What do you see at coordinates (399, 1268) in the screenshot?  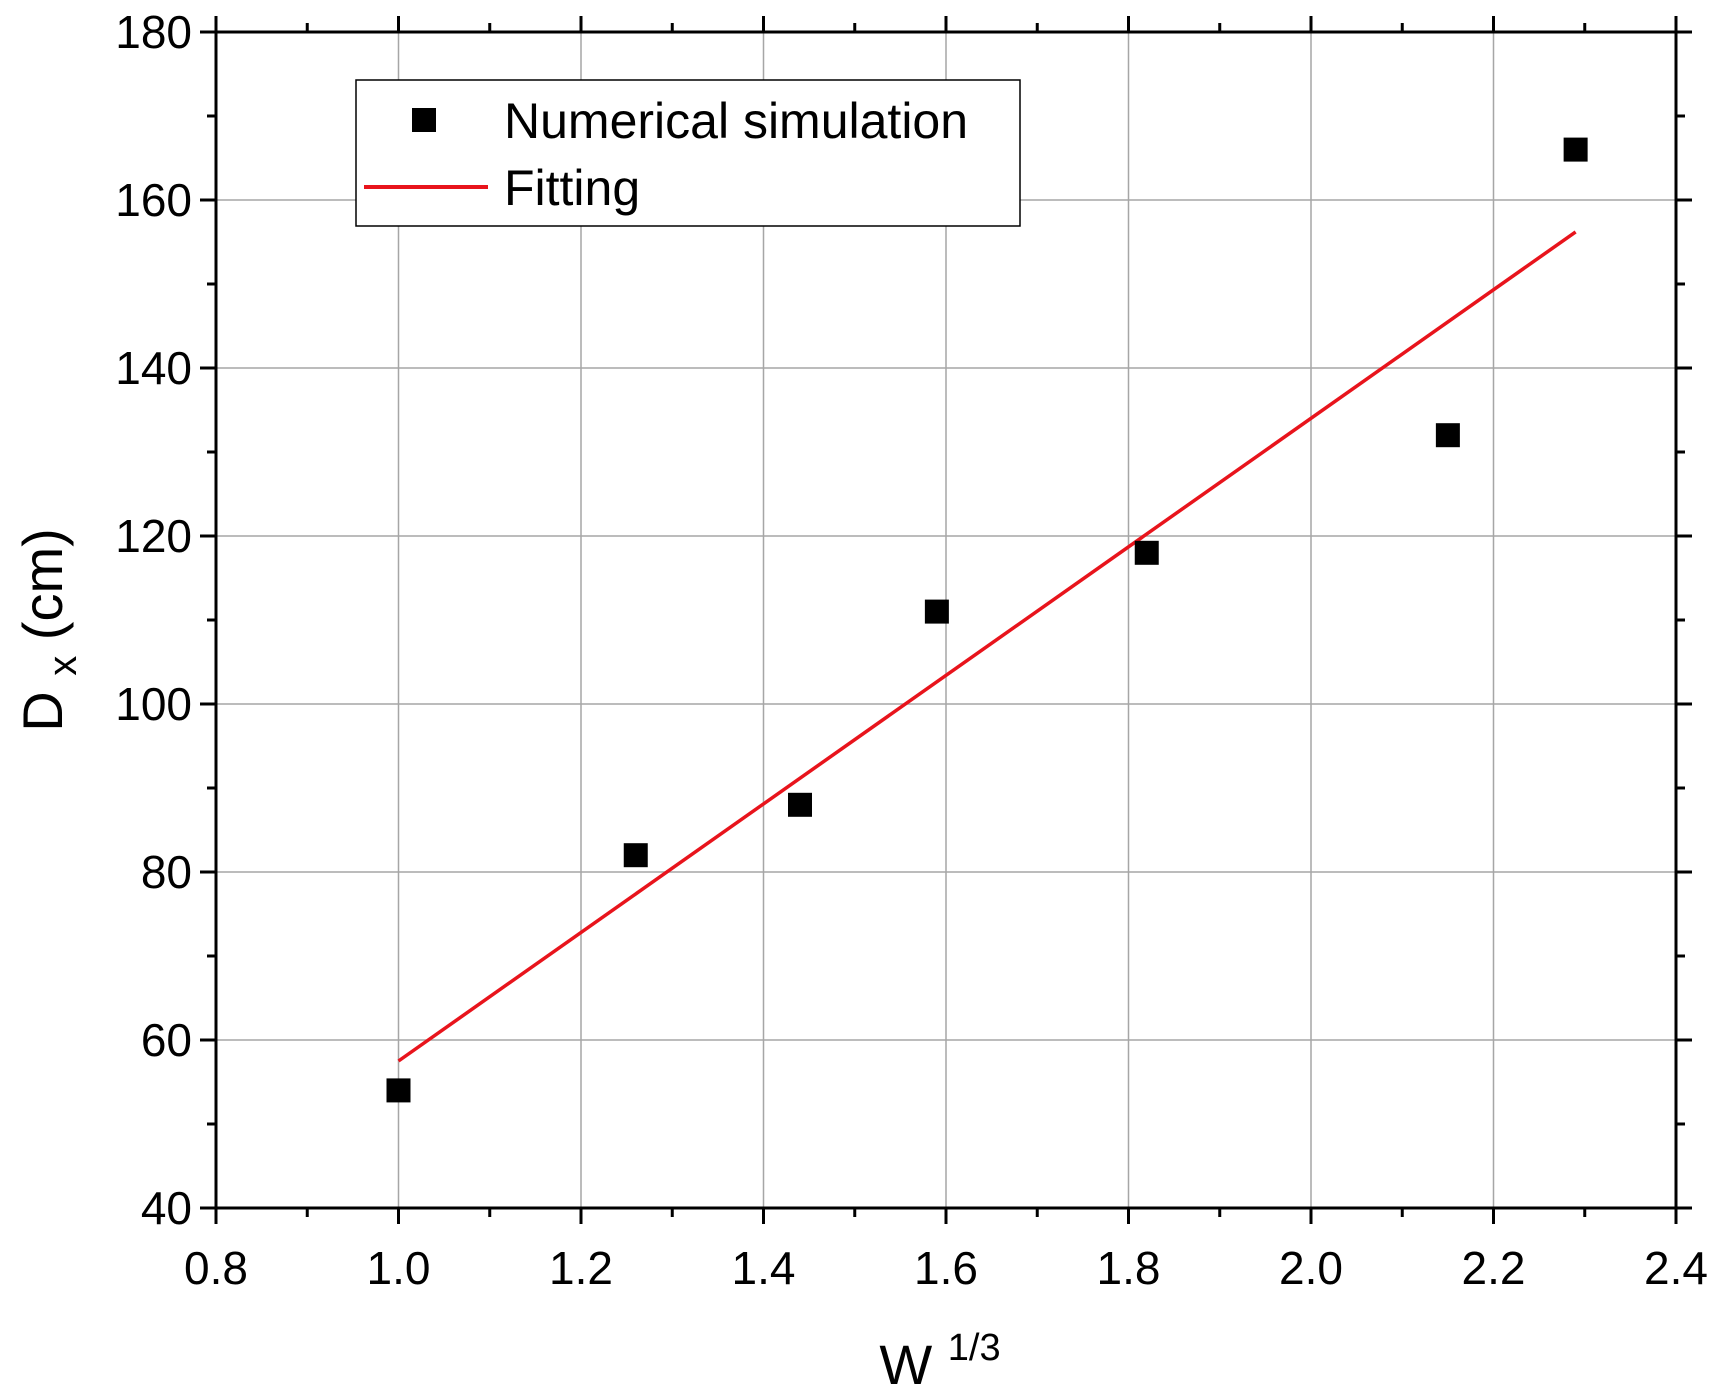 I see `x-tick-label: 1.0` at bounding box center [399, 1268].